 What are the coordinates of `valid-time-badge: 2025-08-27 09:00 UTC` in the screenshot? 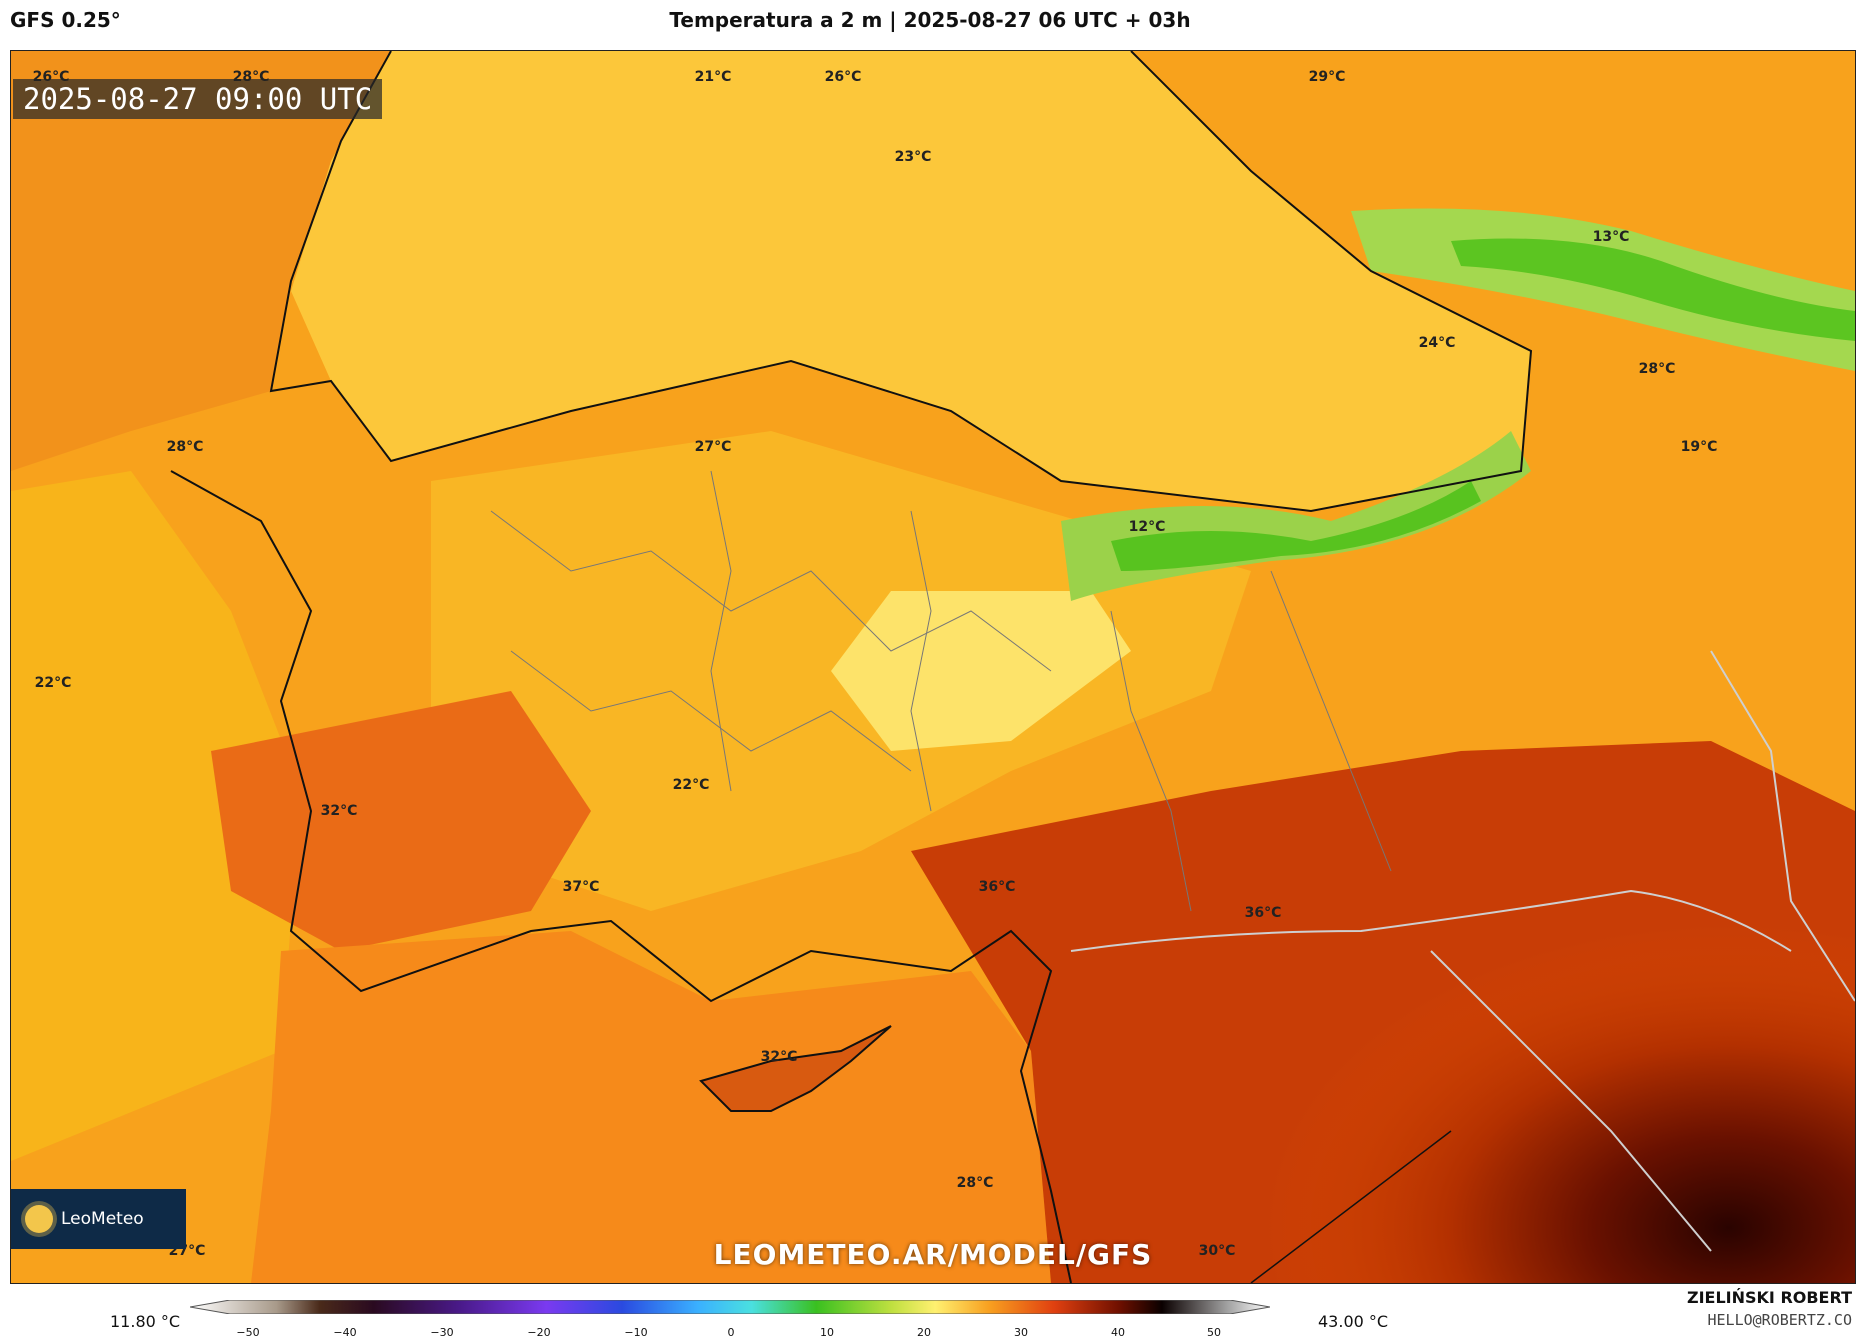 It's located at (198, 99).